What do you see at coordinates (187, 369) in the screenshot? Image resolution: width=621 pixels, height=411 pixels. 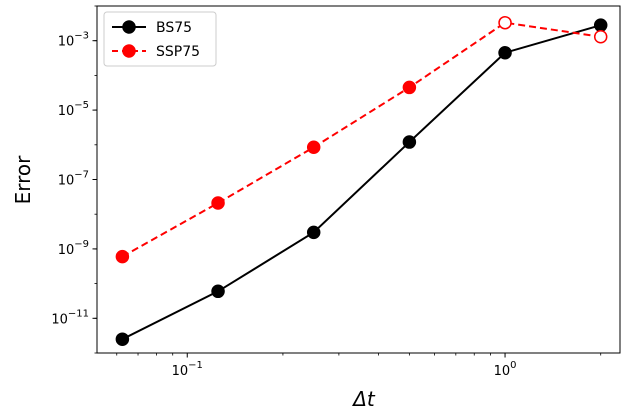 I see `x-tick-label: 10⁻¹` at bounding box center [187, 369].